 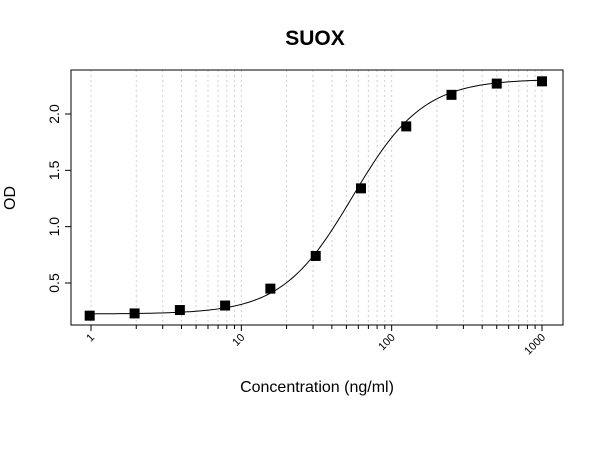 What do you see at coordinates (238, 340) in the screenshot?
I see `x-tick-label: 10` at bounding box center [238, 340].